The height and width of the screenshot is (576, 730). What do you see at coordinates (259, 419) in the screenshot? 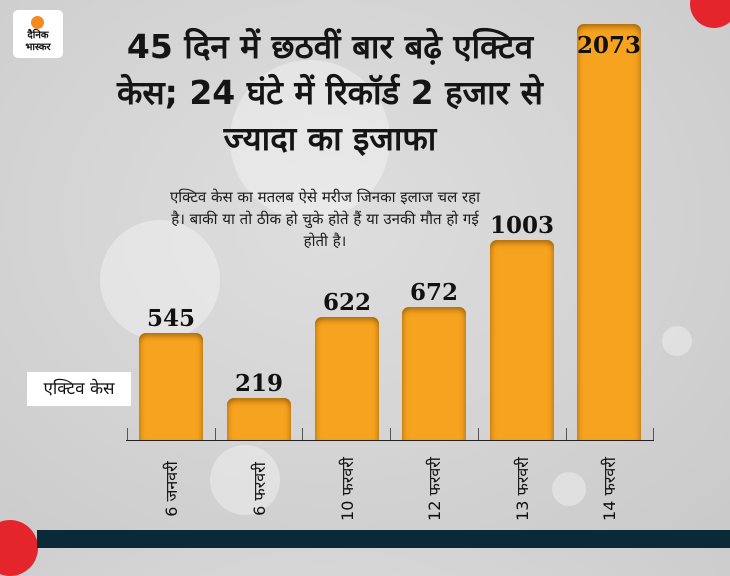
I see `bar-6-feb` at bounding box center [259, 419].